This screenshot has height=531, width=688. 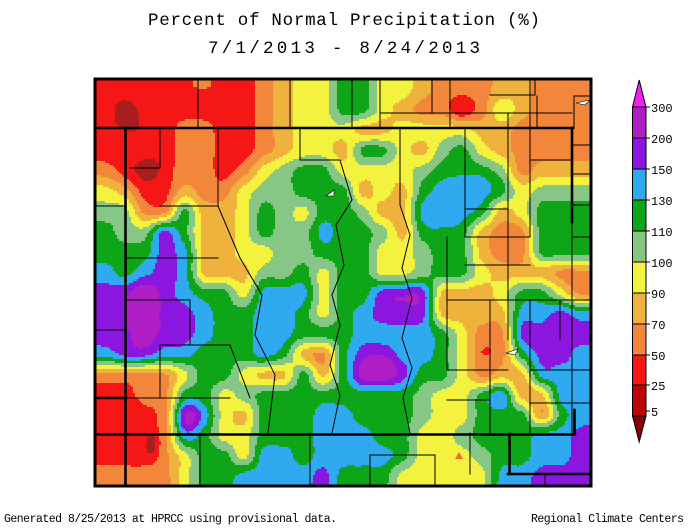 I want to click on svg-text: 5, so click(x=654, y=413).